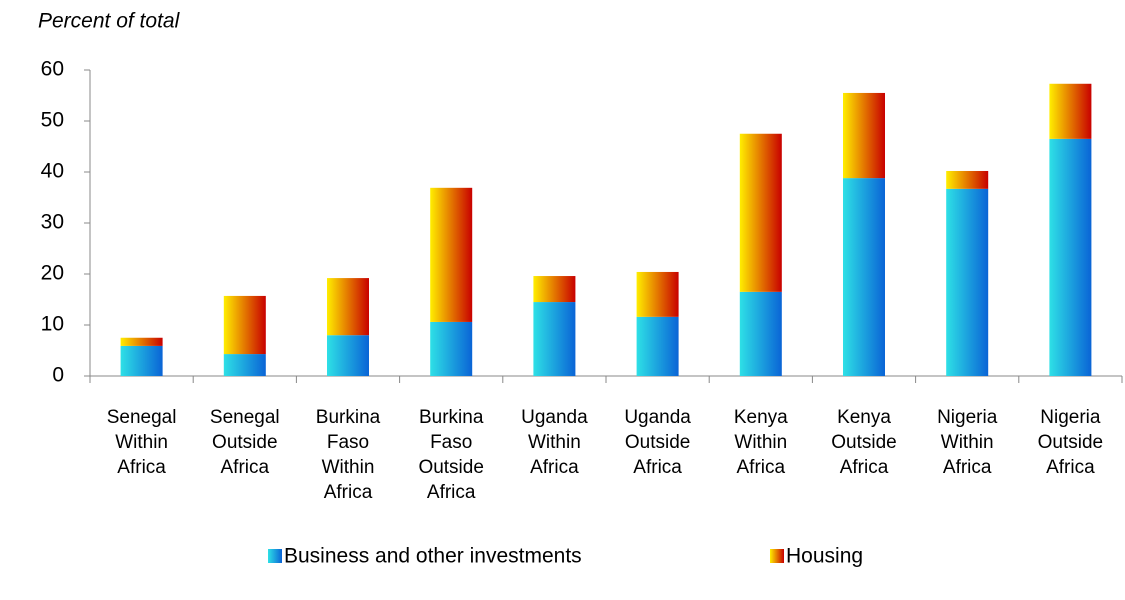  What do you see at coordinates (109, 21) in the screenshot?
I see `y-axis-title: Percent of total` at bounding box center [109, 21].